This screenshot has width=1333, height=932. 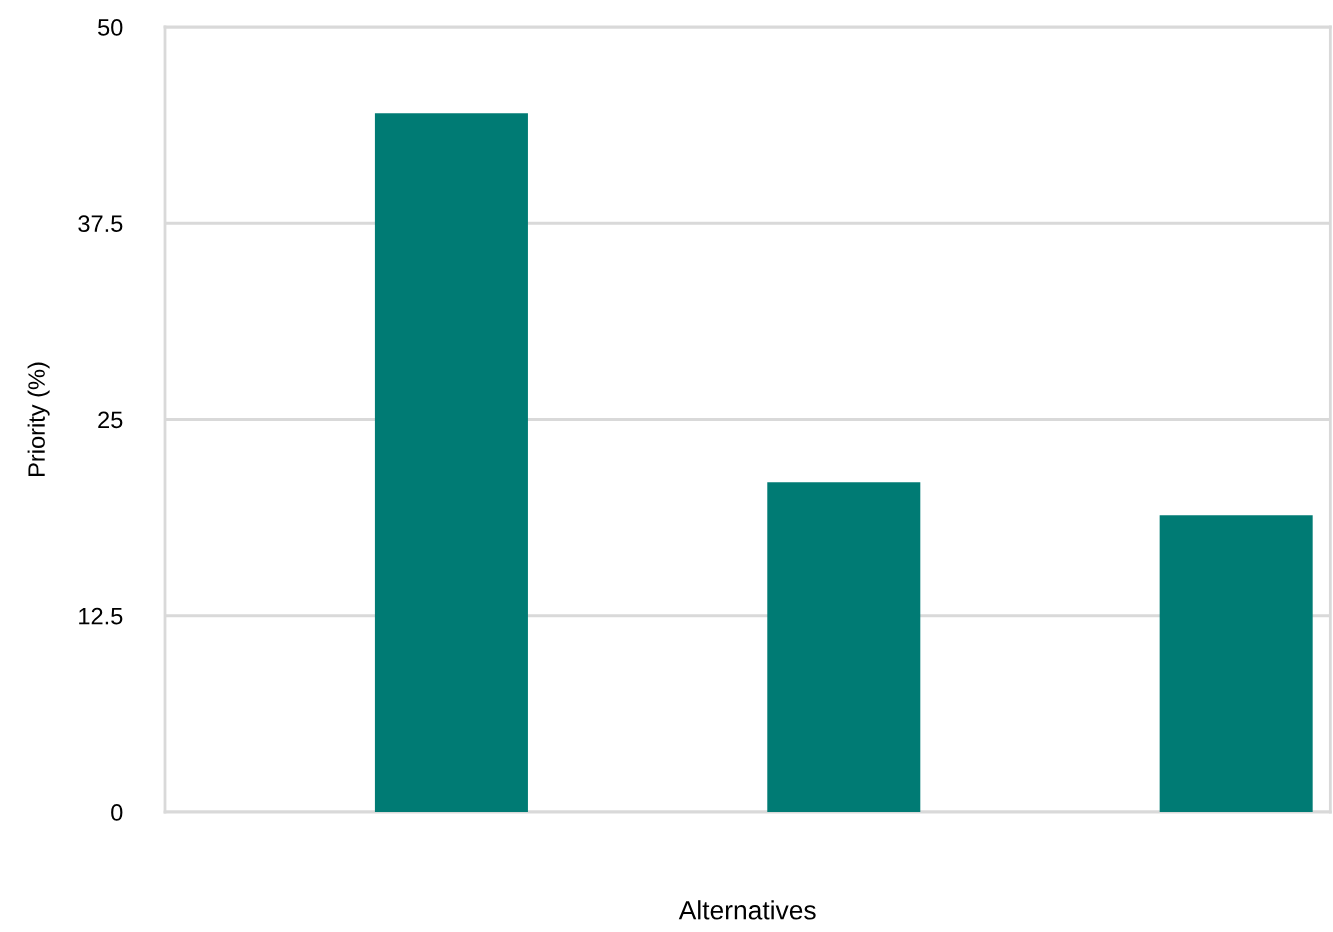 What do you see at coordinates (38, 419) in the screenshot?
I see `y-axis-title: Priority (%)` at bounding box center [38, 419].